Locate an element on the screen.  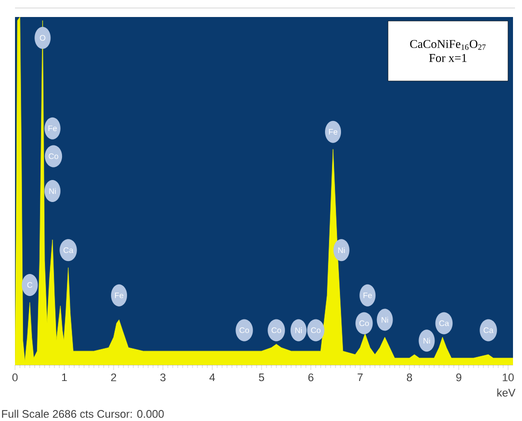
x-tick-label: 9 is located at coordinates (459, 378).